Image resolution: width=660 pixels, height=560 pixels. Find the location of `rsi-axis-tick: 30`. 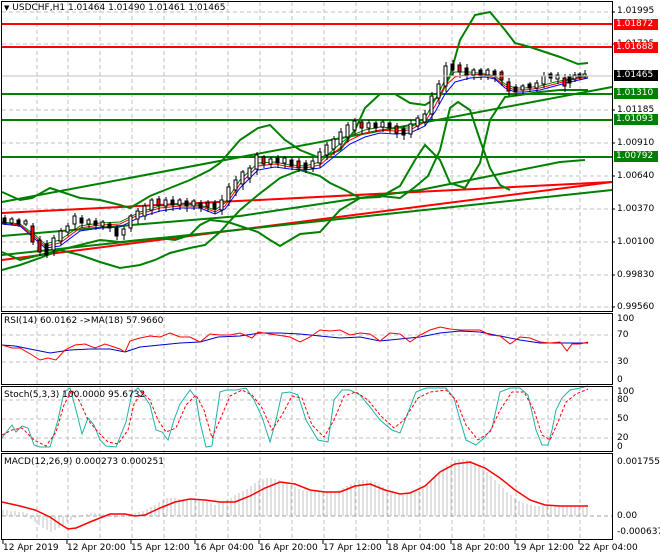

rsi-axis-tick: 30 is located at coordinates (623, 362).